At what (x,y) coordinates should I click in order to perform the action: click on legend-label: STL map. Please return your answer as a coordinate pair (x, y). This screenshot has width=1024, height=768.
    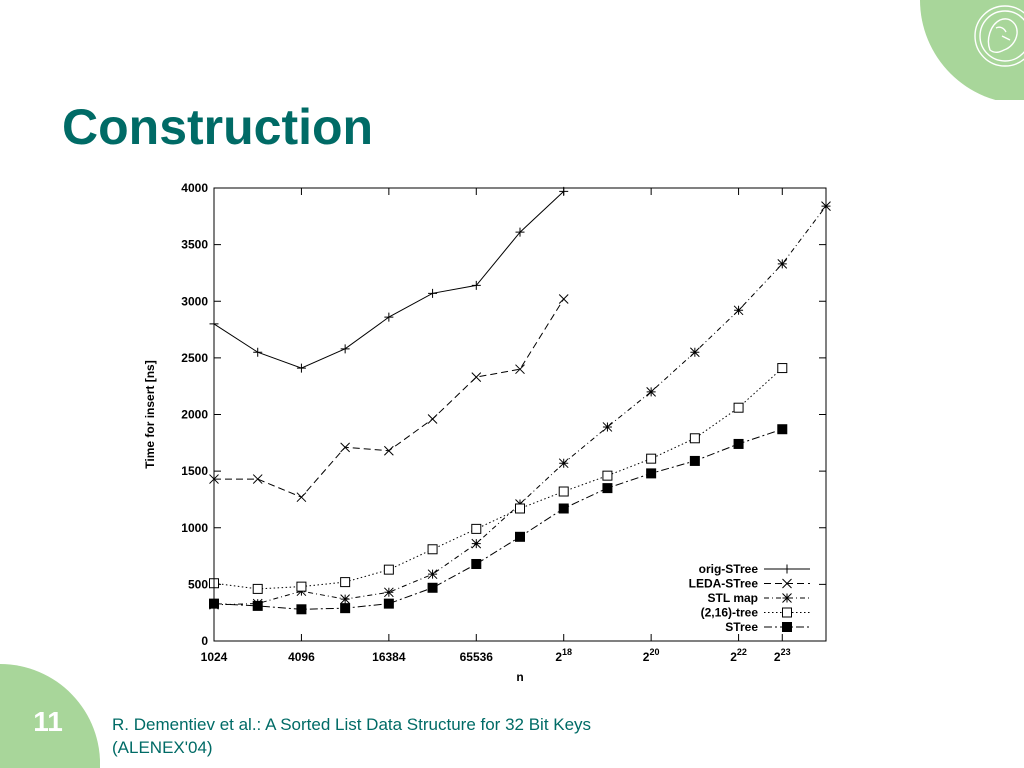
    Looking at the image, I should click on (733, 598).